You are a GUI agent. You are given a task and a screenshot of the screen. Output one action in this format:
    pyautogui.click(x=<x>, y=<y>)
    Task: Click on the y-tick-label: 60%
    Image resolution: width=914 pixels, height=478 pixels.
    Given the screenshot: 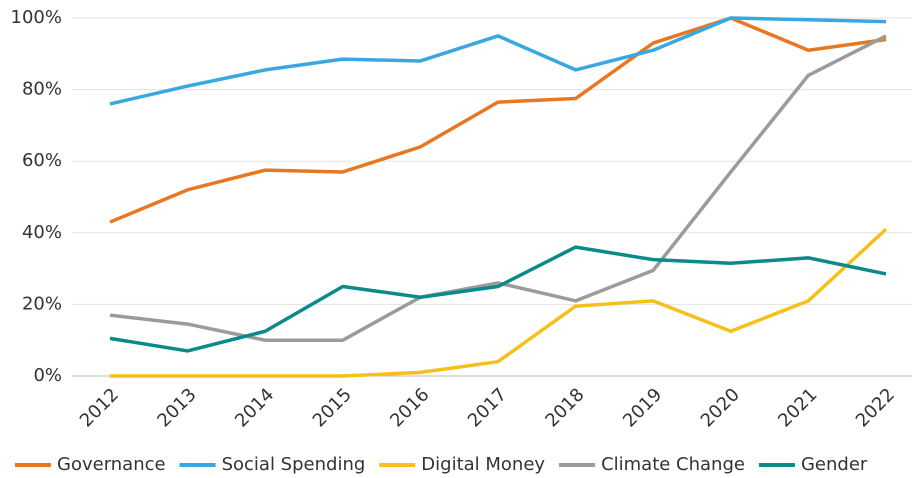 What is the action you would take?
    pyautogui.click(x=42, y=160)
    